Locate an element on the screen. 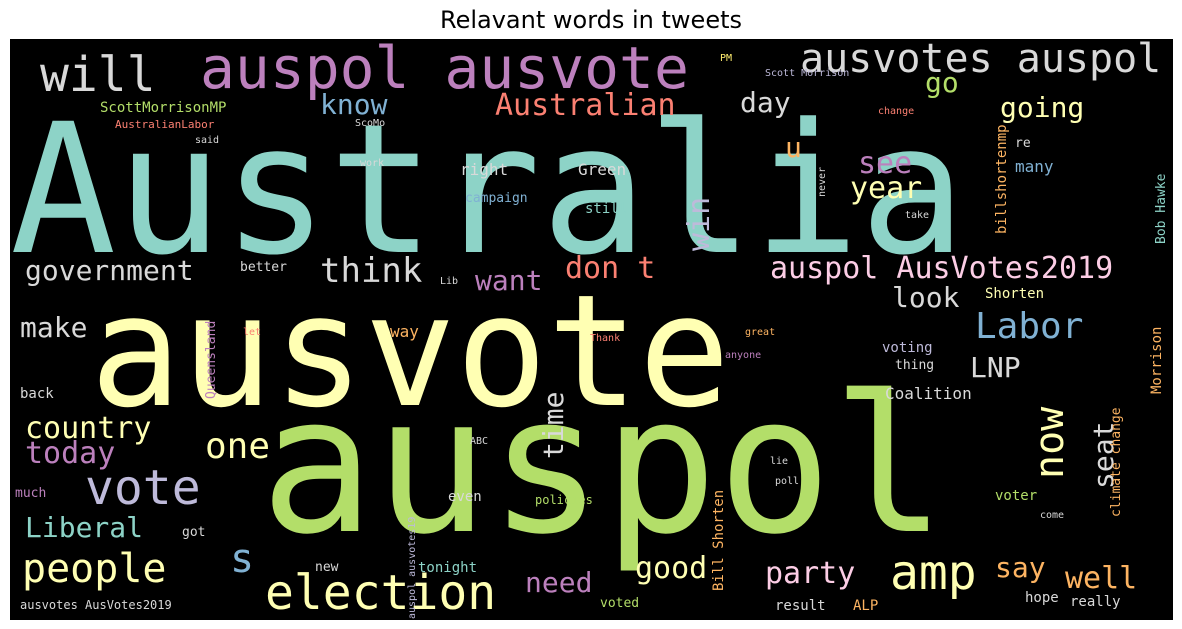 The height and width of the screenshot is (629, 1182). word-auspol-ausvotes2019: auspol AusVotes2019 is located at coordinates (942, 268).